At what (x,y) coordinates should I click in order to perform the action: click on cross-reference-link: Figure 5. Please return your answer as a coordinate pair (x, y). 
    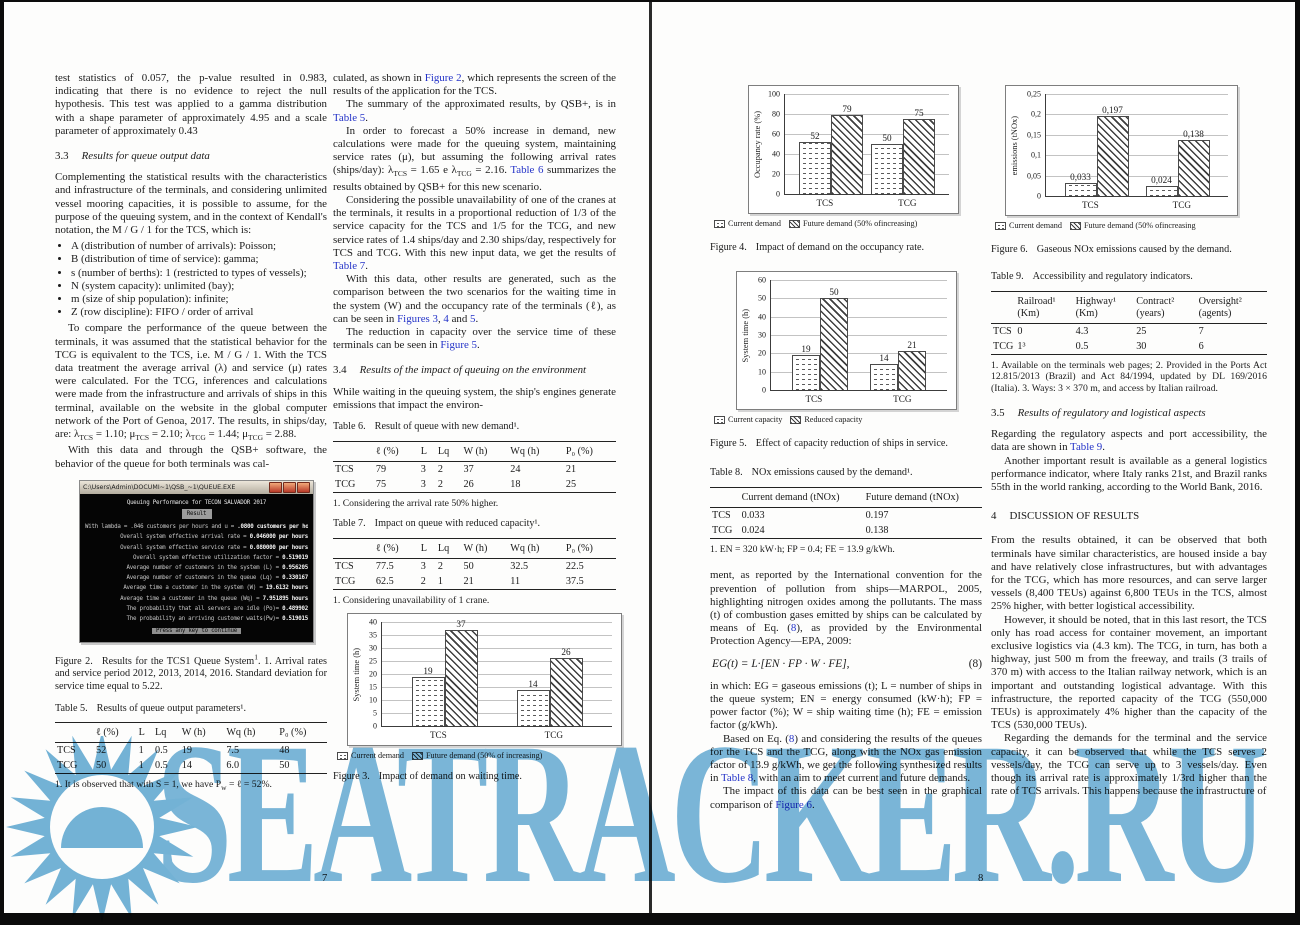
    Looking at the image, I should click on (458, 345).